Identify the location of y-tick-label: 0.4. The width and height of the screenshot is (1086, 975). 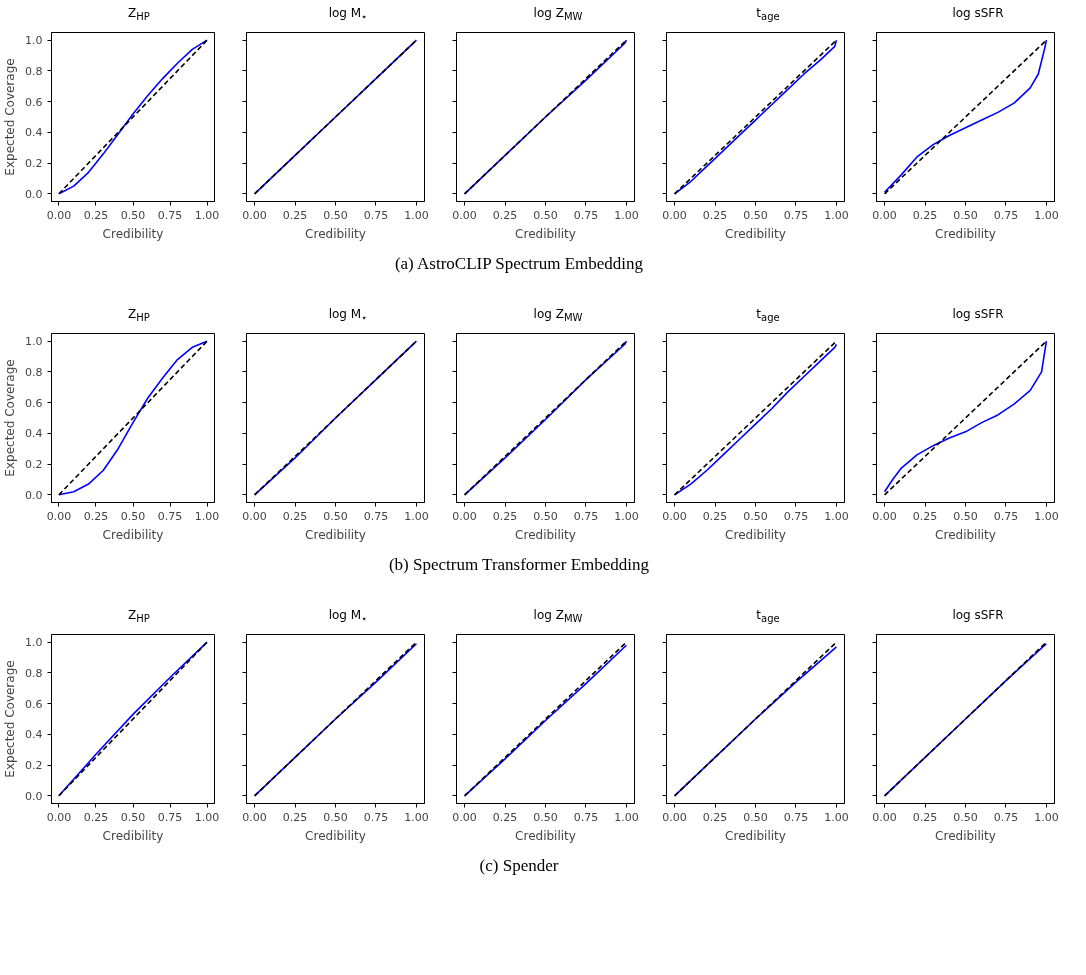
(34, 735).